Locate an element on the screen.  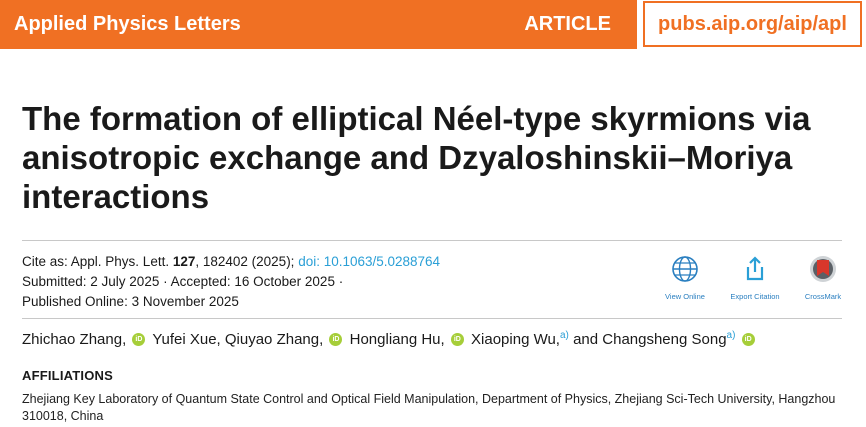
article-actions: View Online Export Citation CrossMark is located at coordinates (755, 279).